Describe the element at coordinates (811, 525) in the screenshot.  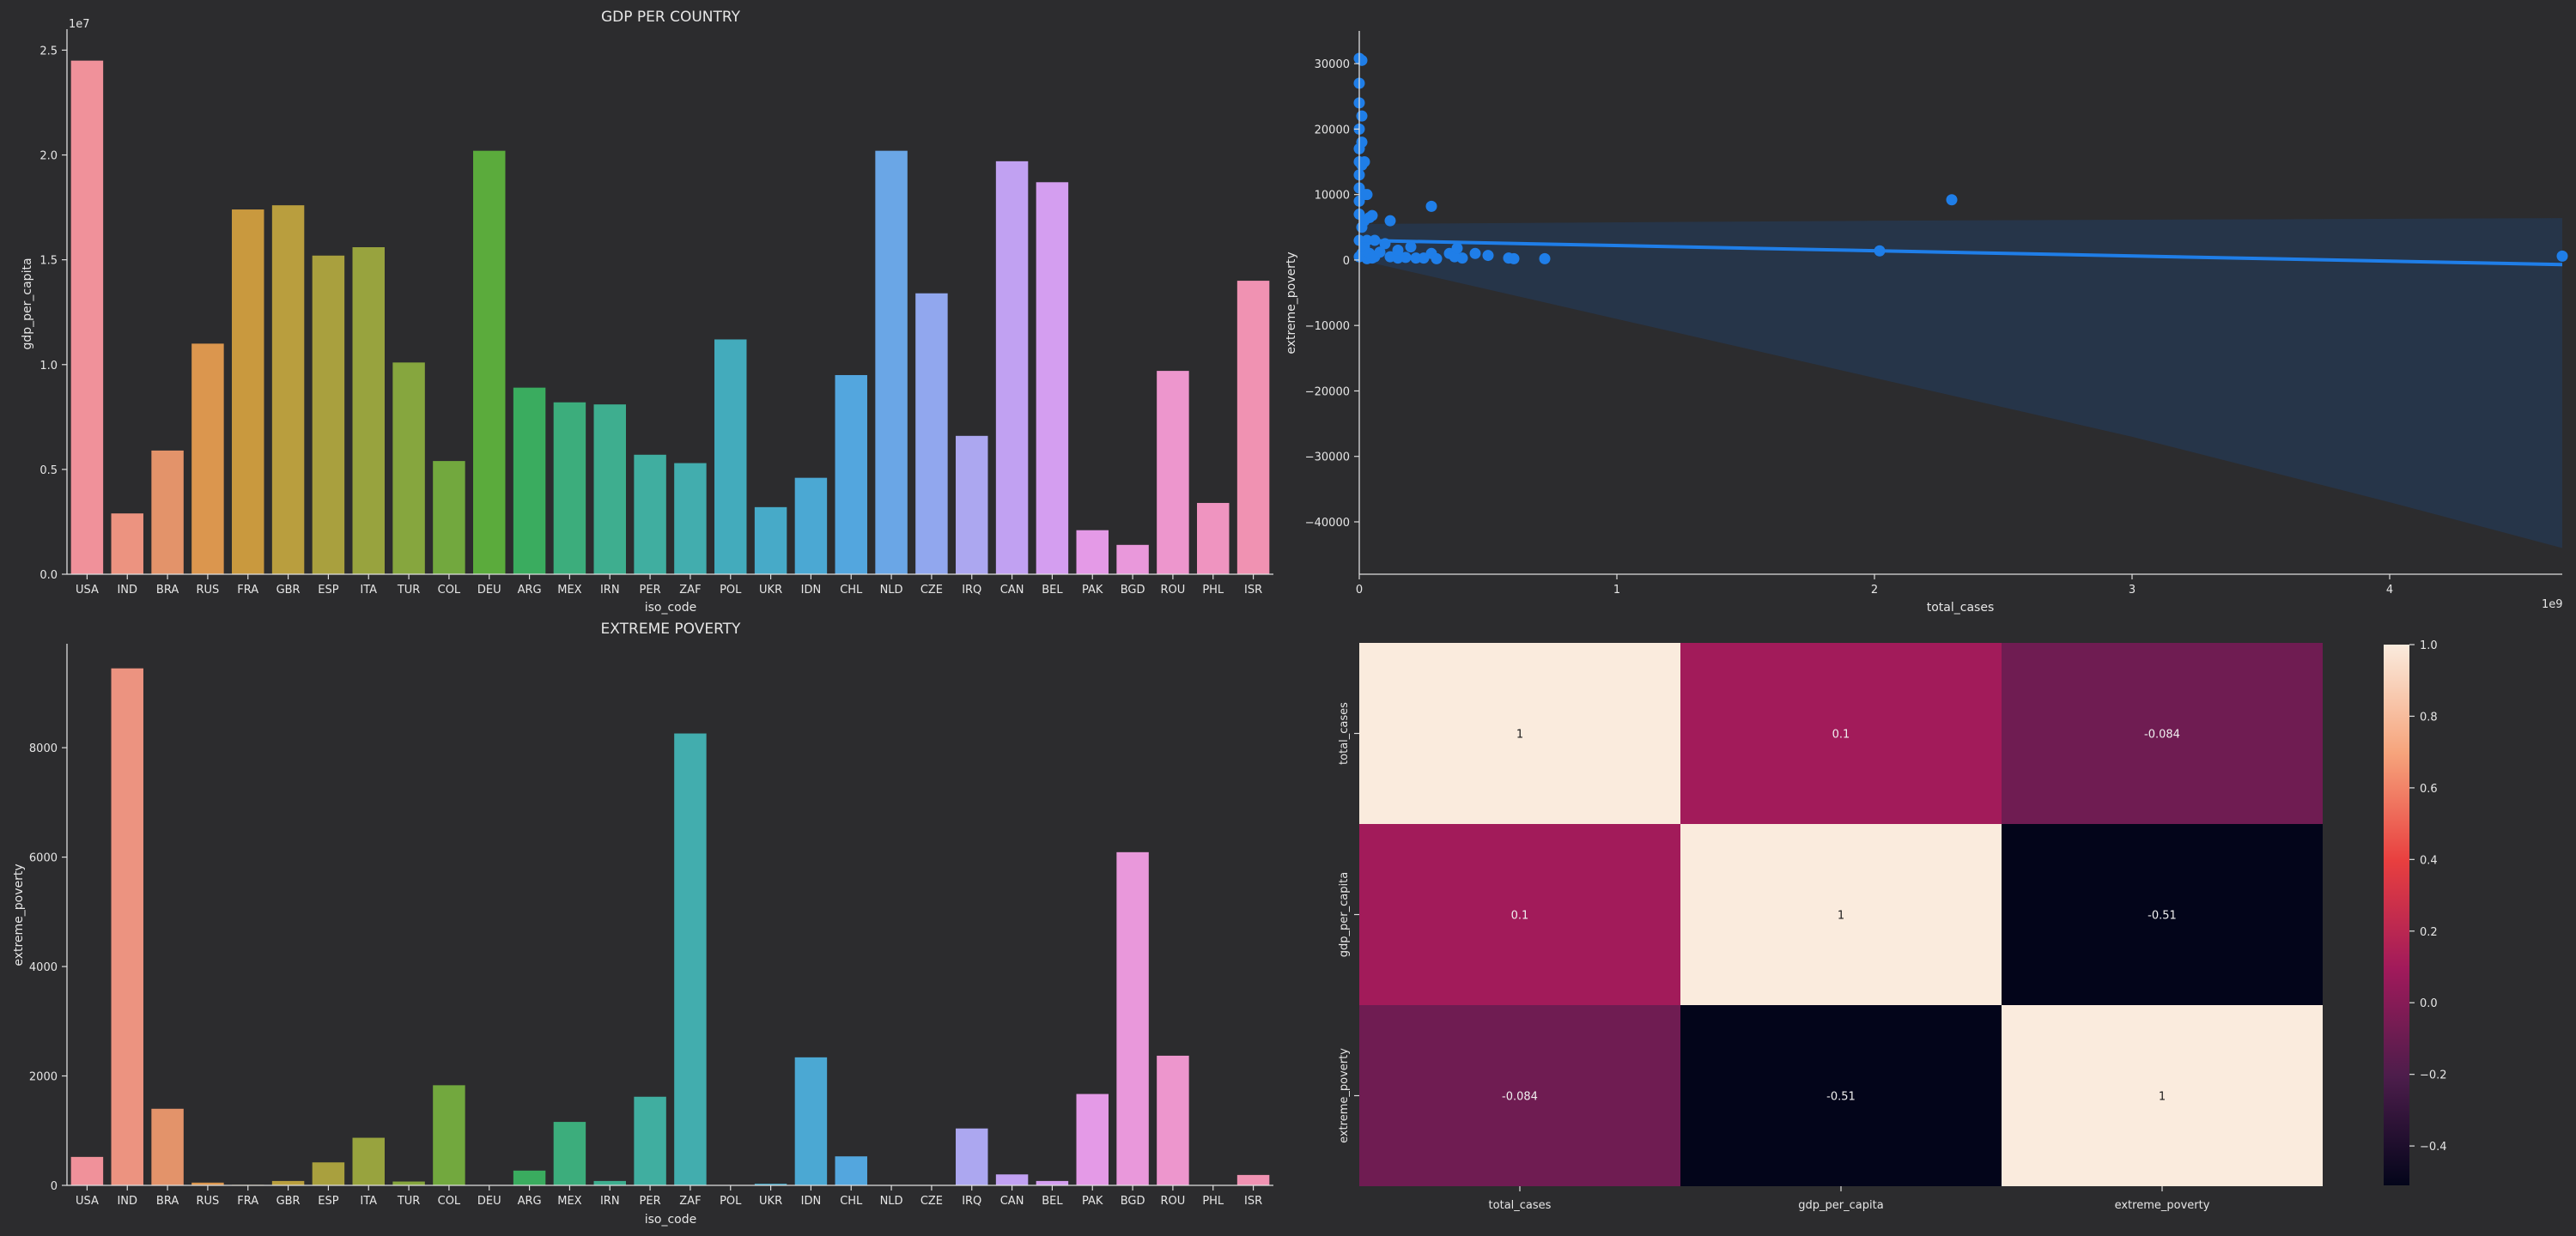
I see `gdp-bar-idn` at that location.